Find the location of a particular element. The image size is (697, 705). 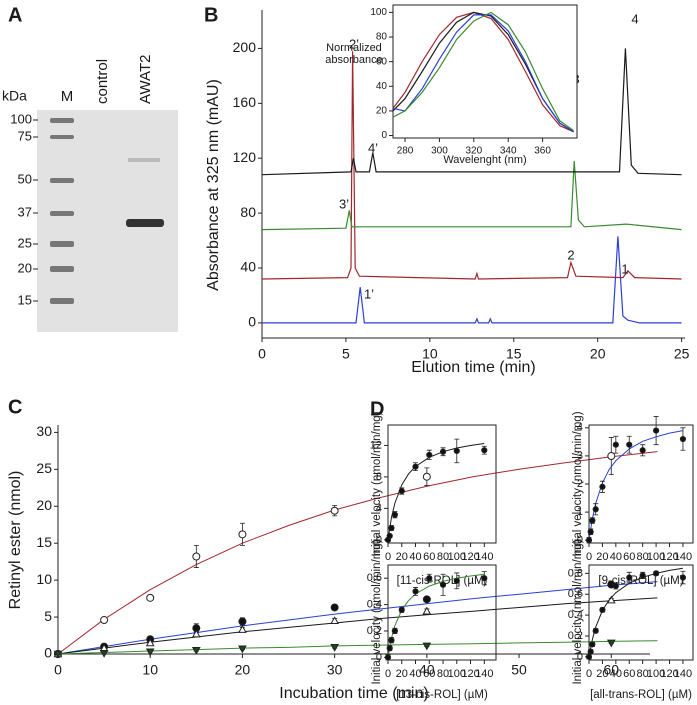

y-tick-label: 60 is located at coordinates (382, 61).